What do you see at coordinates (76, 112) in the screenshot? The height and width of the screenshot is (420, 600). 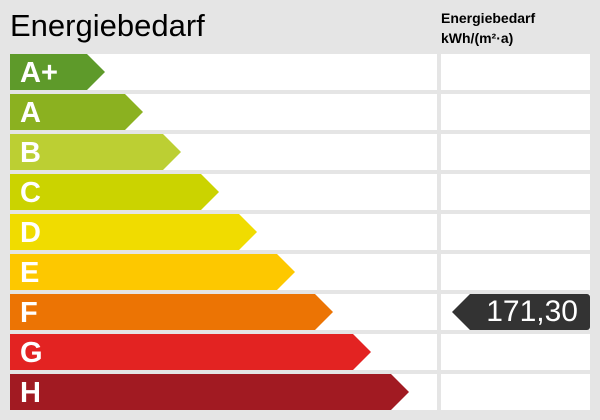 I see `energy-class-arrow: A` at bounding box center [76, 112].